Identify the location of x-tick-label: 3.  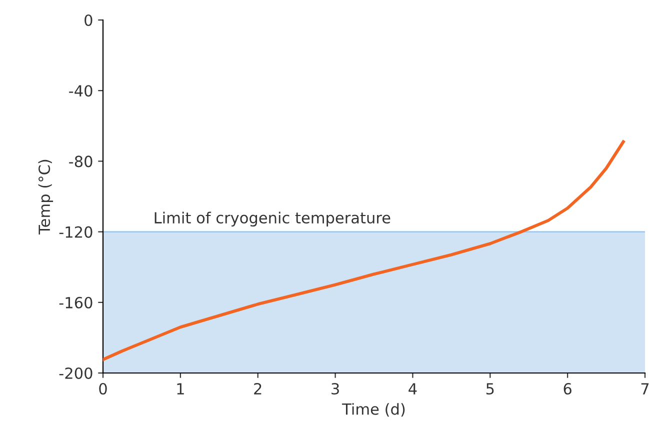
(335, 388).